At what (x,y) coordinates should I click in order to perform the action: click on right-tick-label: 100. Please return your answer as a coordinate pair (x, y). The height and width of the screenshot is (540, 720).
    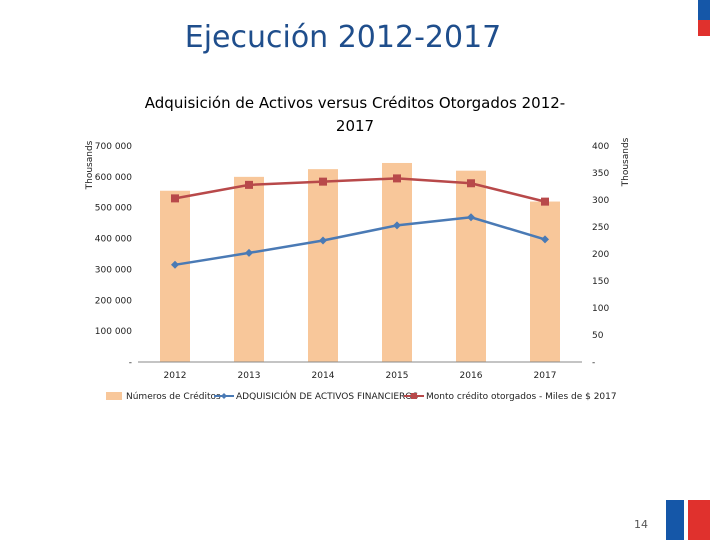
    Looking at the image, I should click on (600, 309).